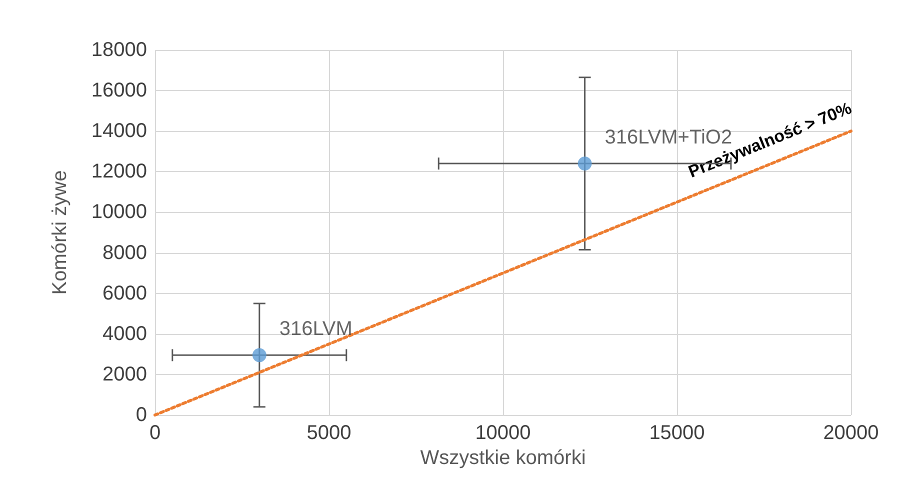 This screenshot has height=498, width=898. I want to click on y-tick-label: 2000, so click(124, 374).